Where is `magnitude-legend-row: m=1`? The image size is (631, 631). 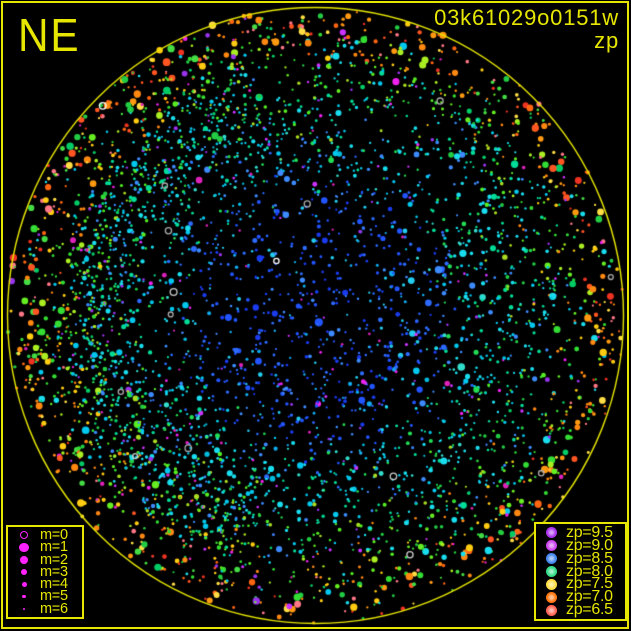 magnitude-legend-row: m=1 is located at coordinates (47, 547).